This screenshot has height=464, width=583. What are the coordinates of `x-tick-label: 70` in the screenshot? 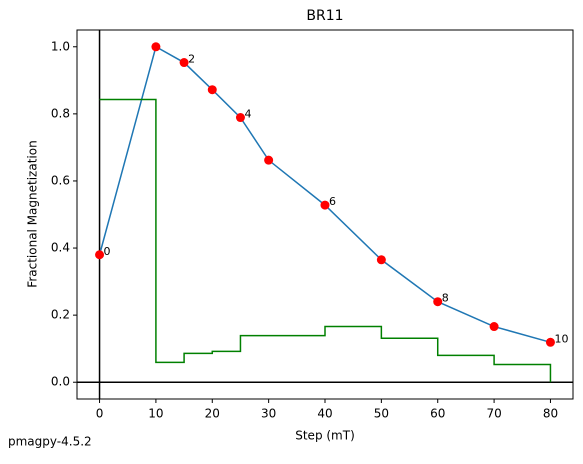 It's located at (493, 414).